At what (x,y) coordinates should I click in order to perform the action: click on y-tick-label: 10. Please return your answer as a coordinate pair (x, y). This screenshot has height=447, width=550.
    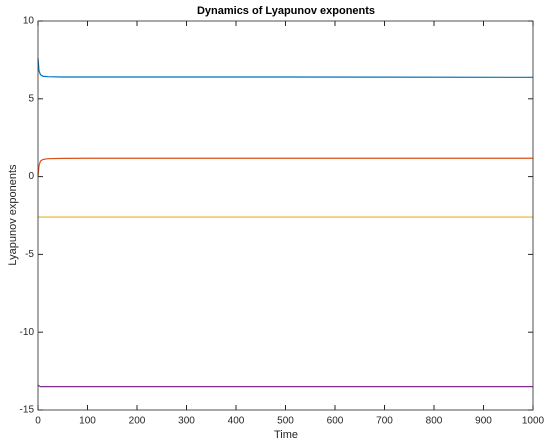
    Looking at the image, I should click on (29, 21).